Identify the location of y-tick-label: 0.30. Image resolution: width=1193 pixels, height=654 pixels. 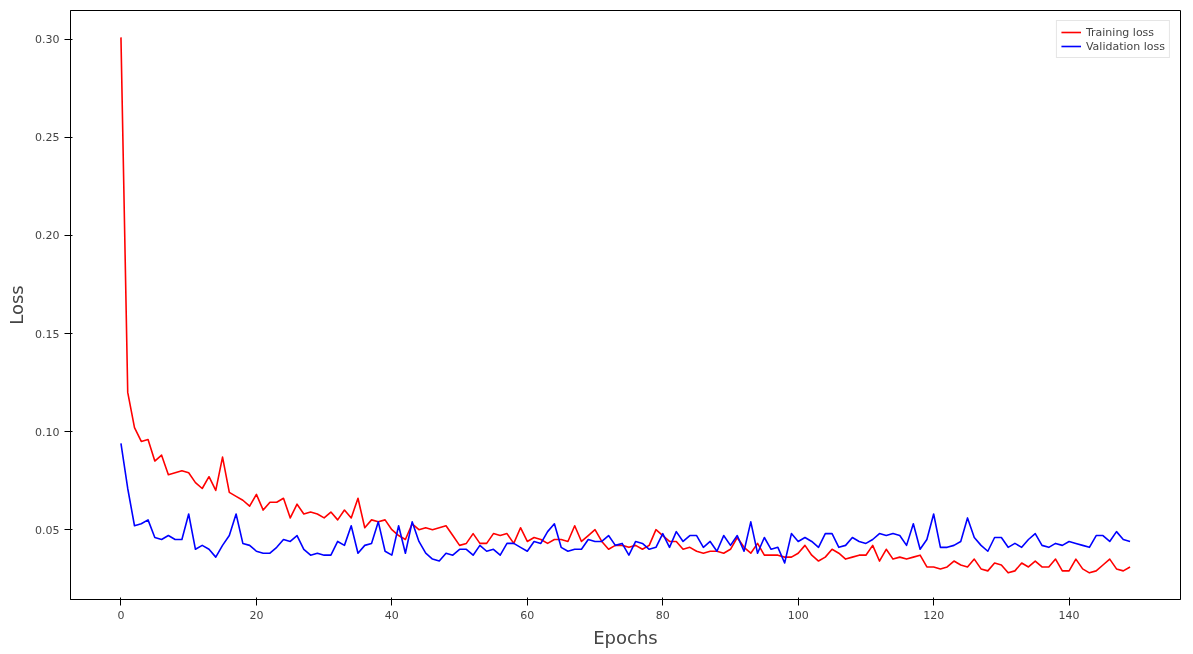
(47, 40).